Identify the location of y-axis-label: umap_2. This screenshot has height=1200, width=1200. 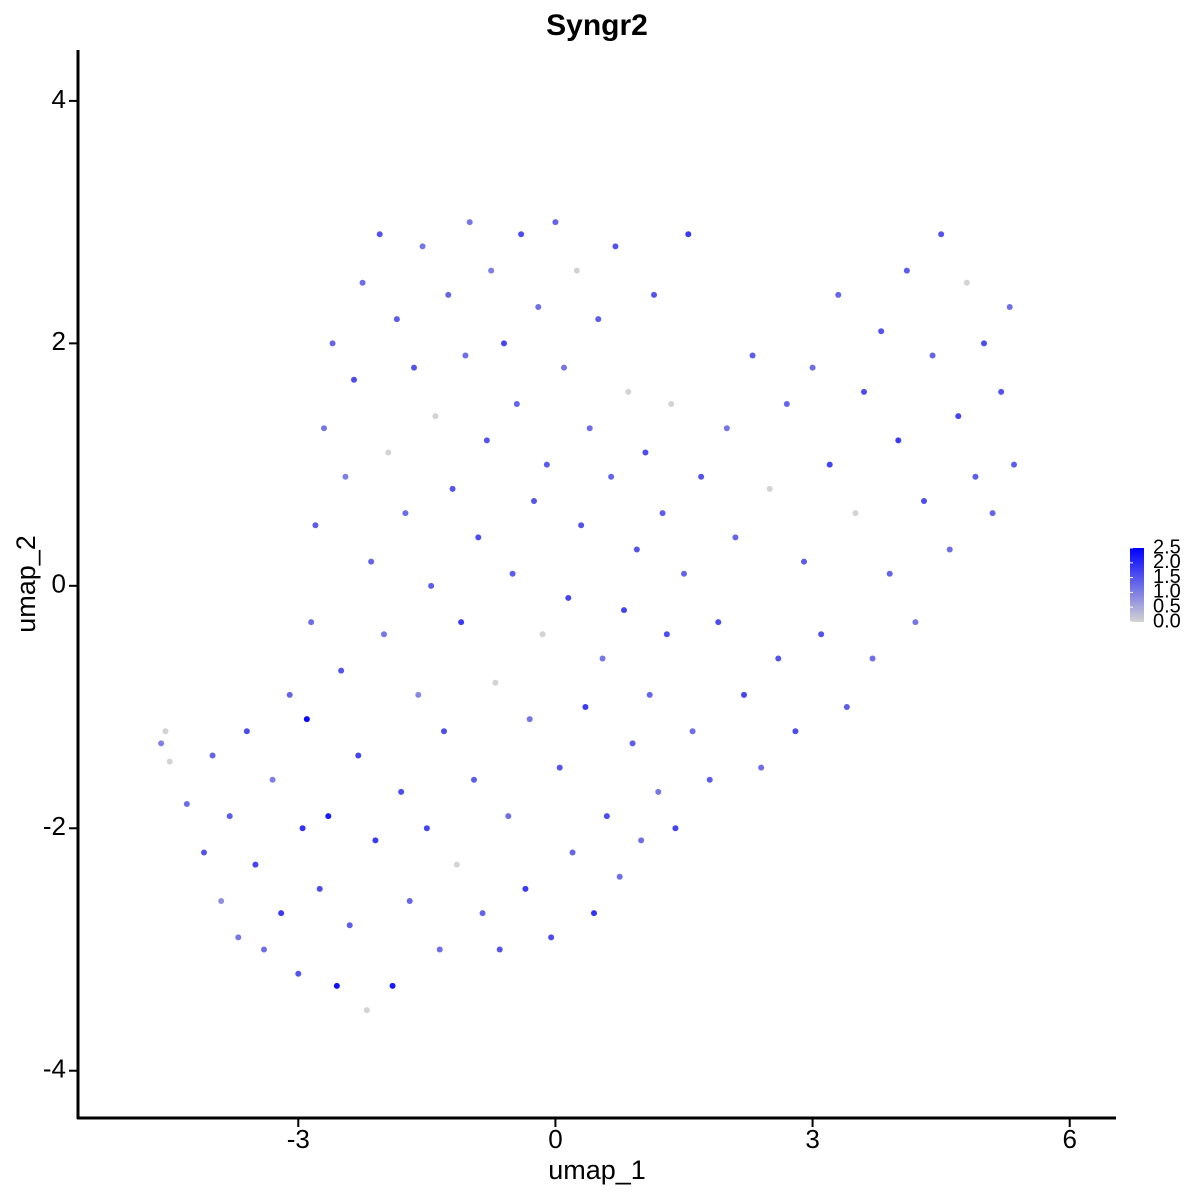
(26, 584).